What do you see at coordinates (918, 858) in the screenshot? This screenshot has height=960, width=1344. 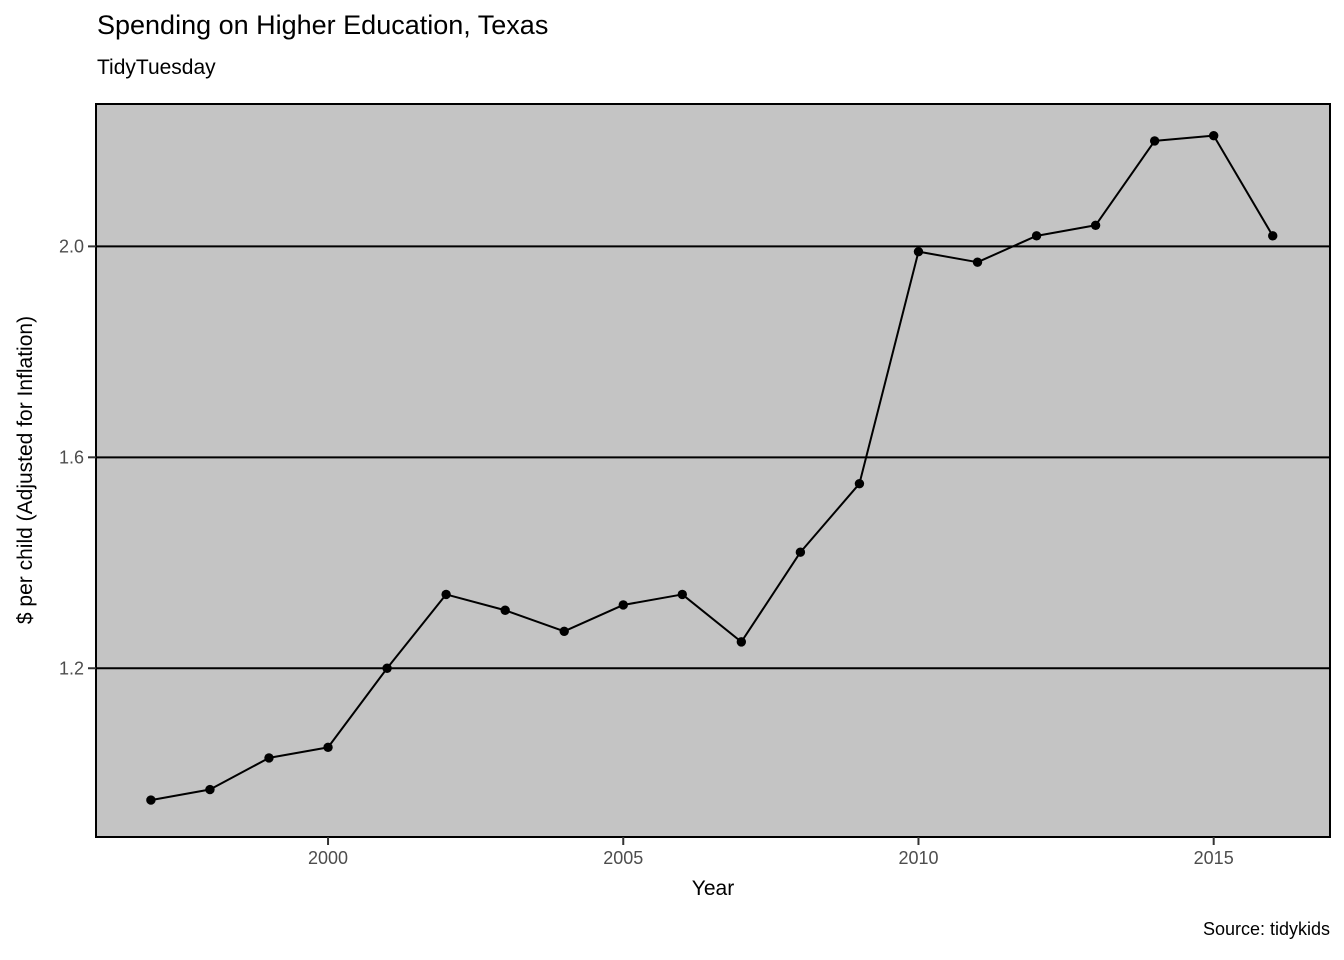 I see `x-tick-label: 2010` at bounding box center [918, 858].